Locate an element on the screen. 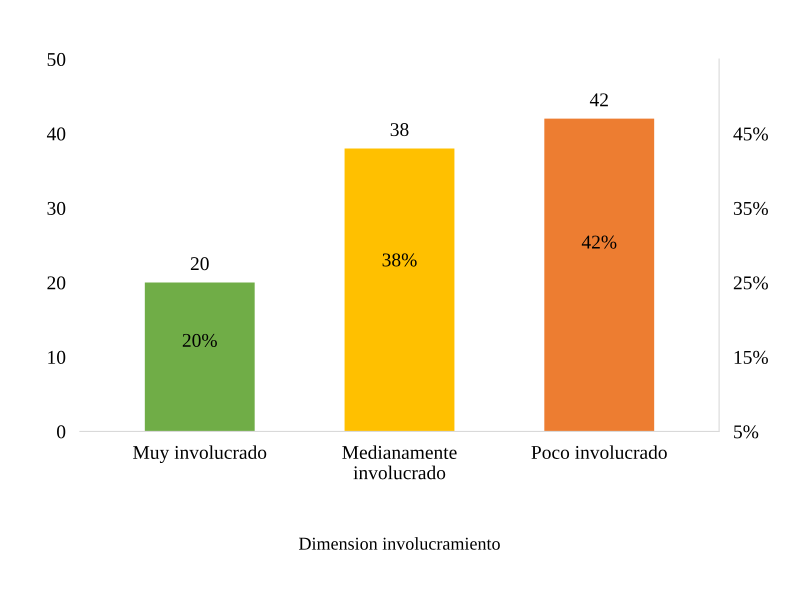 Image resolution: width=799 pixels, height=591 pixels. y-tick-label: 20 is located at coordinates (56, 283).